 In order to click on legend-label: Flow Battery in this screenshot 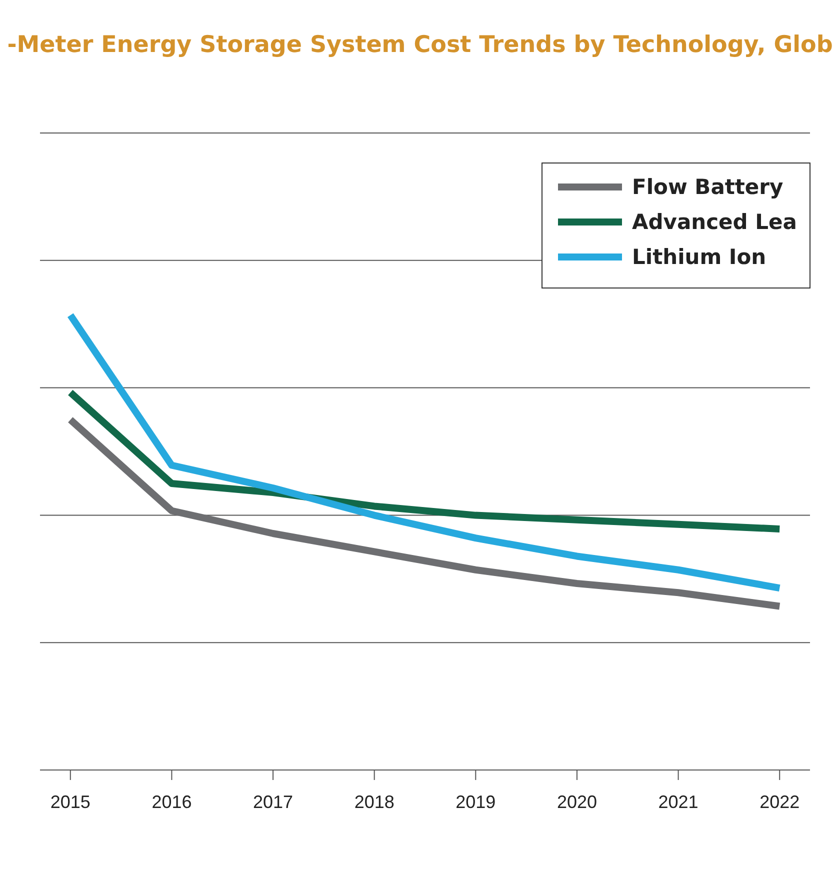, I will do `click(708, 187)`.